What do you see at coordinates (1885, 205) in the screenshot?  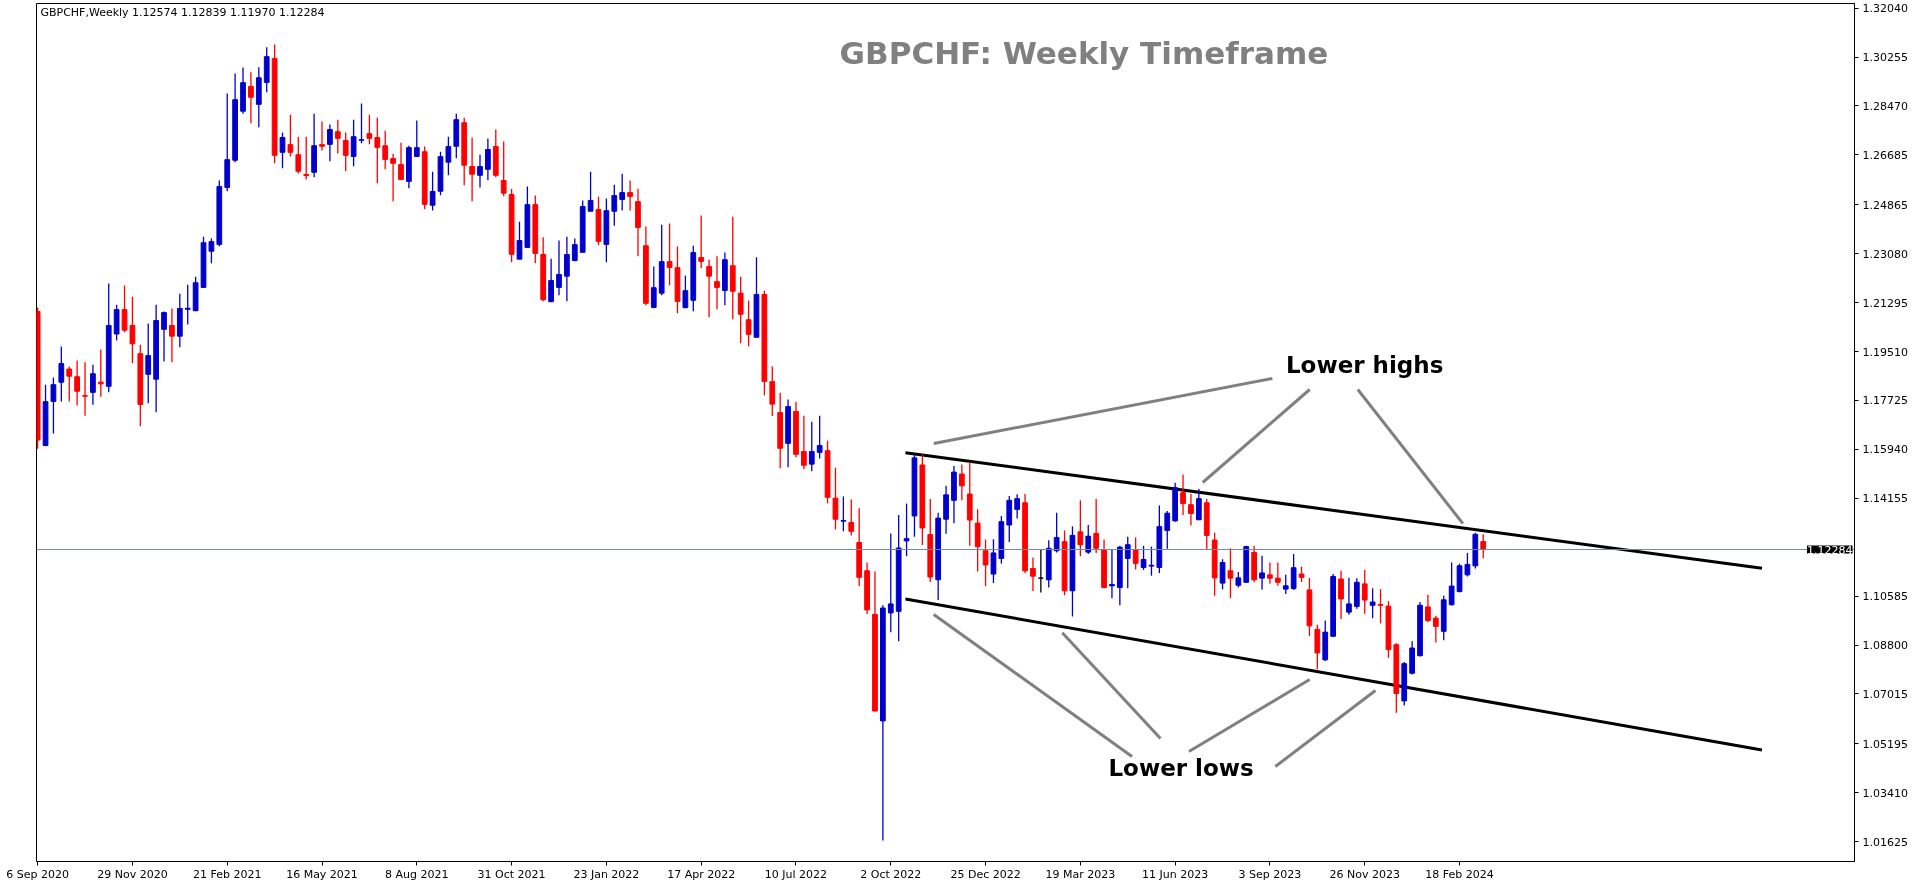 I see `y-tick-label: 1.24865` at bounding box center [1885, 205].